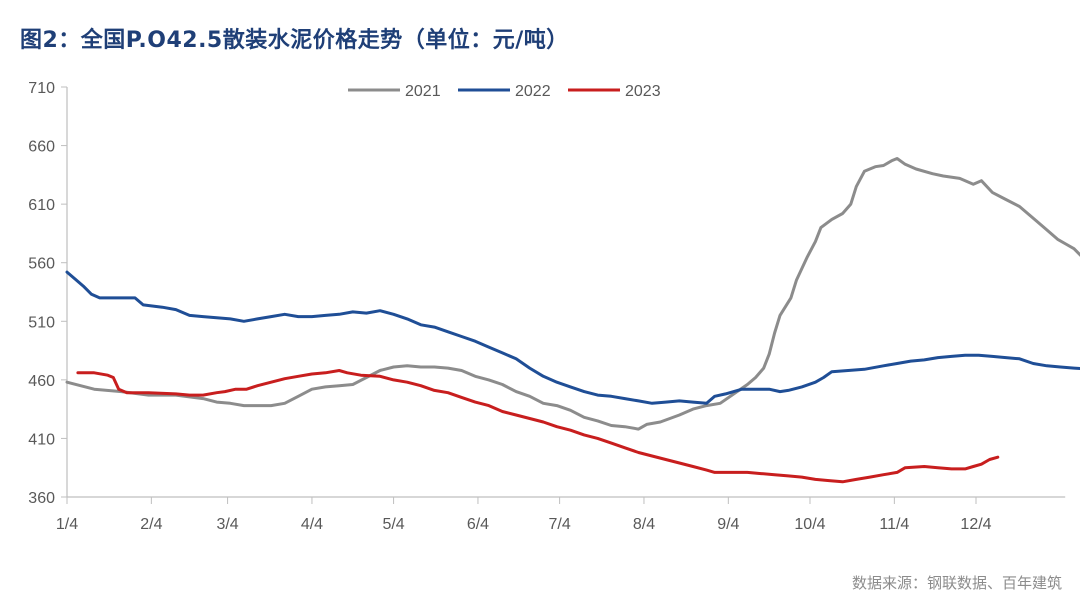  What do you see at coordinates (533, 91) in the screenshot?
I see `legend-label-2022: 2022` at bounding box center [533, 91].